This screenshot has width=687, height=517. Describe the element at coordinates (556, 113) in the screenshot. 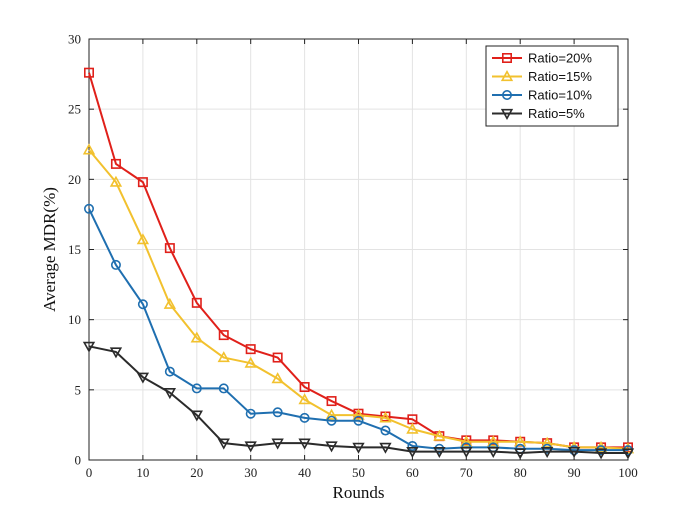

I see `legend-label: Ratio=5%` at that location.